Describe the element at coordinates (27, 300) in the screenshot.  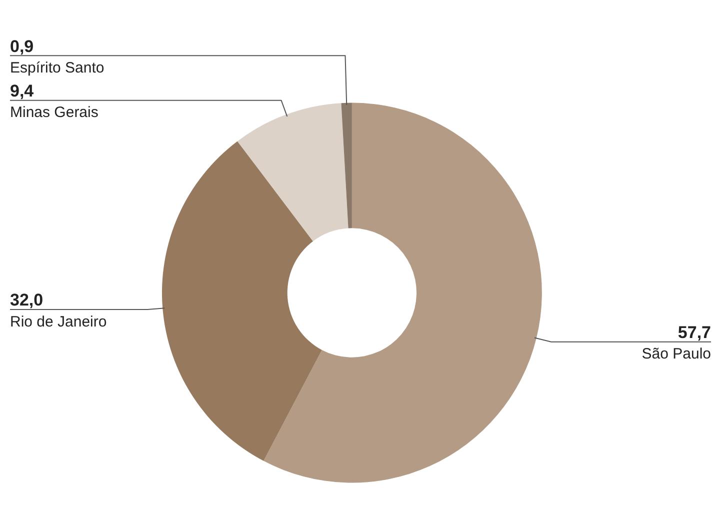
I see `data-label: 32,0` at that location.